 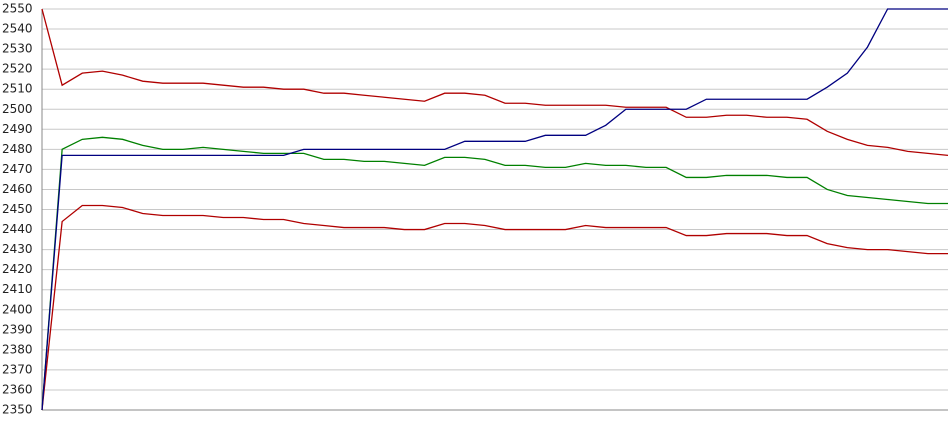 I want to click on y-tick-label: 2360, so click(x=17, y=389).